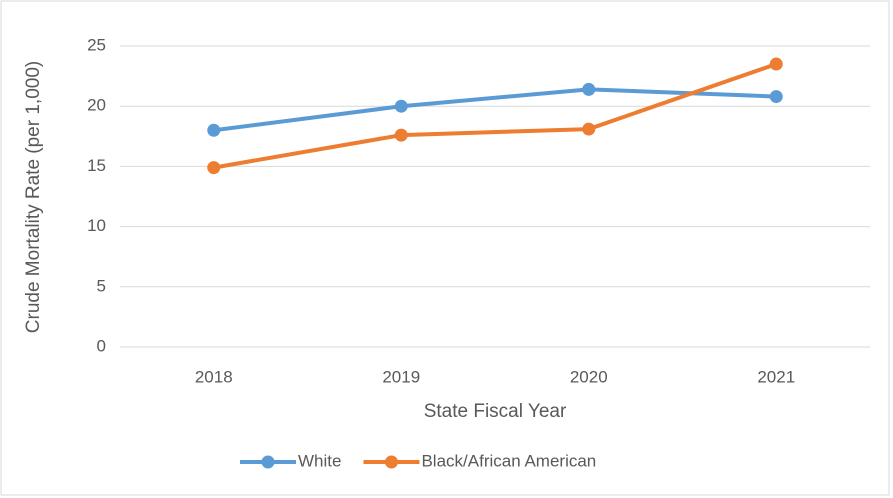  I want to click on x-tick-label: 2018, so click(214, 376).